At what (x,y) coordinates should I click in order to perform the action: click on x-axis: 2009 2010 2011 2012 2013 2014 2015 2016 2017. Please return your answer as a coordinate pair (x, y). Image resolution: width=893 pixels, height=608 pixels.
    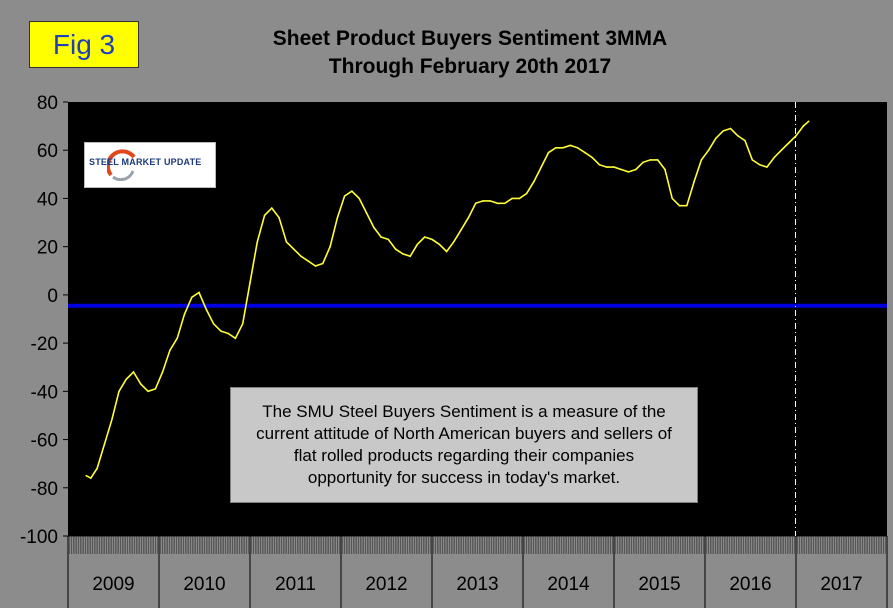
    Looking at the image, I should click on (477, 571).